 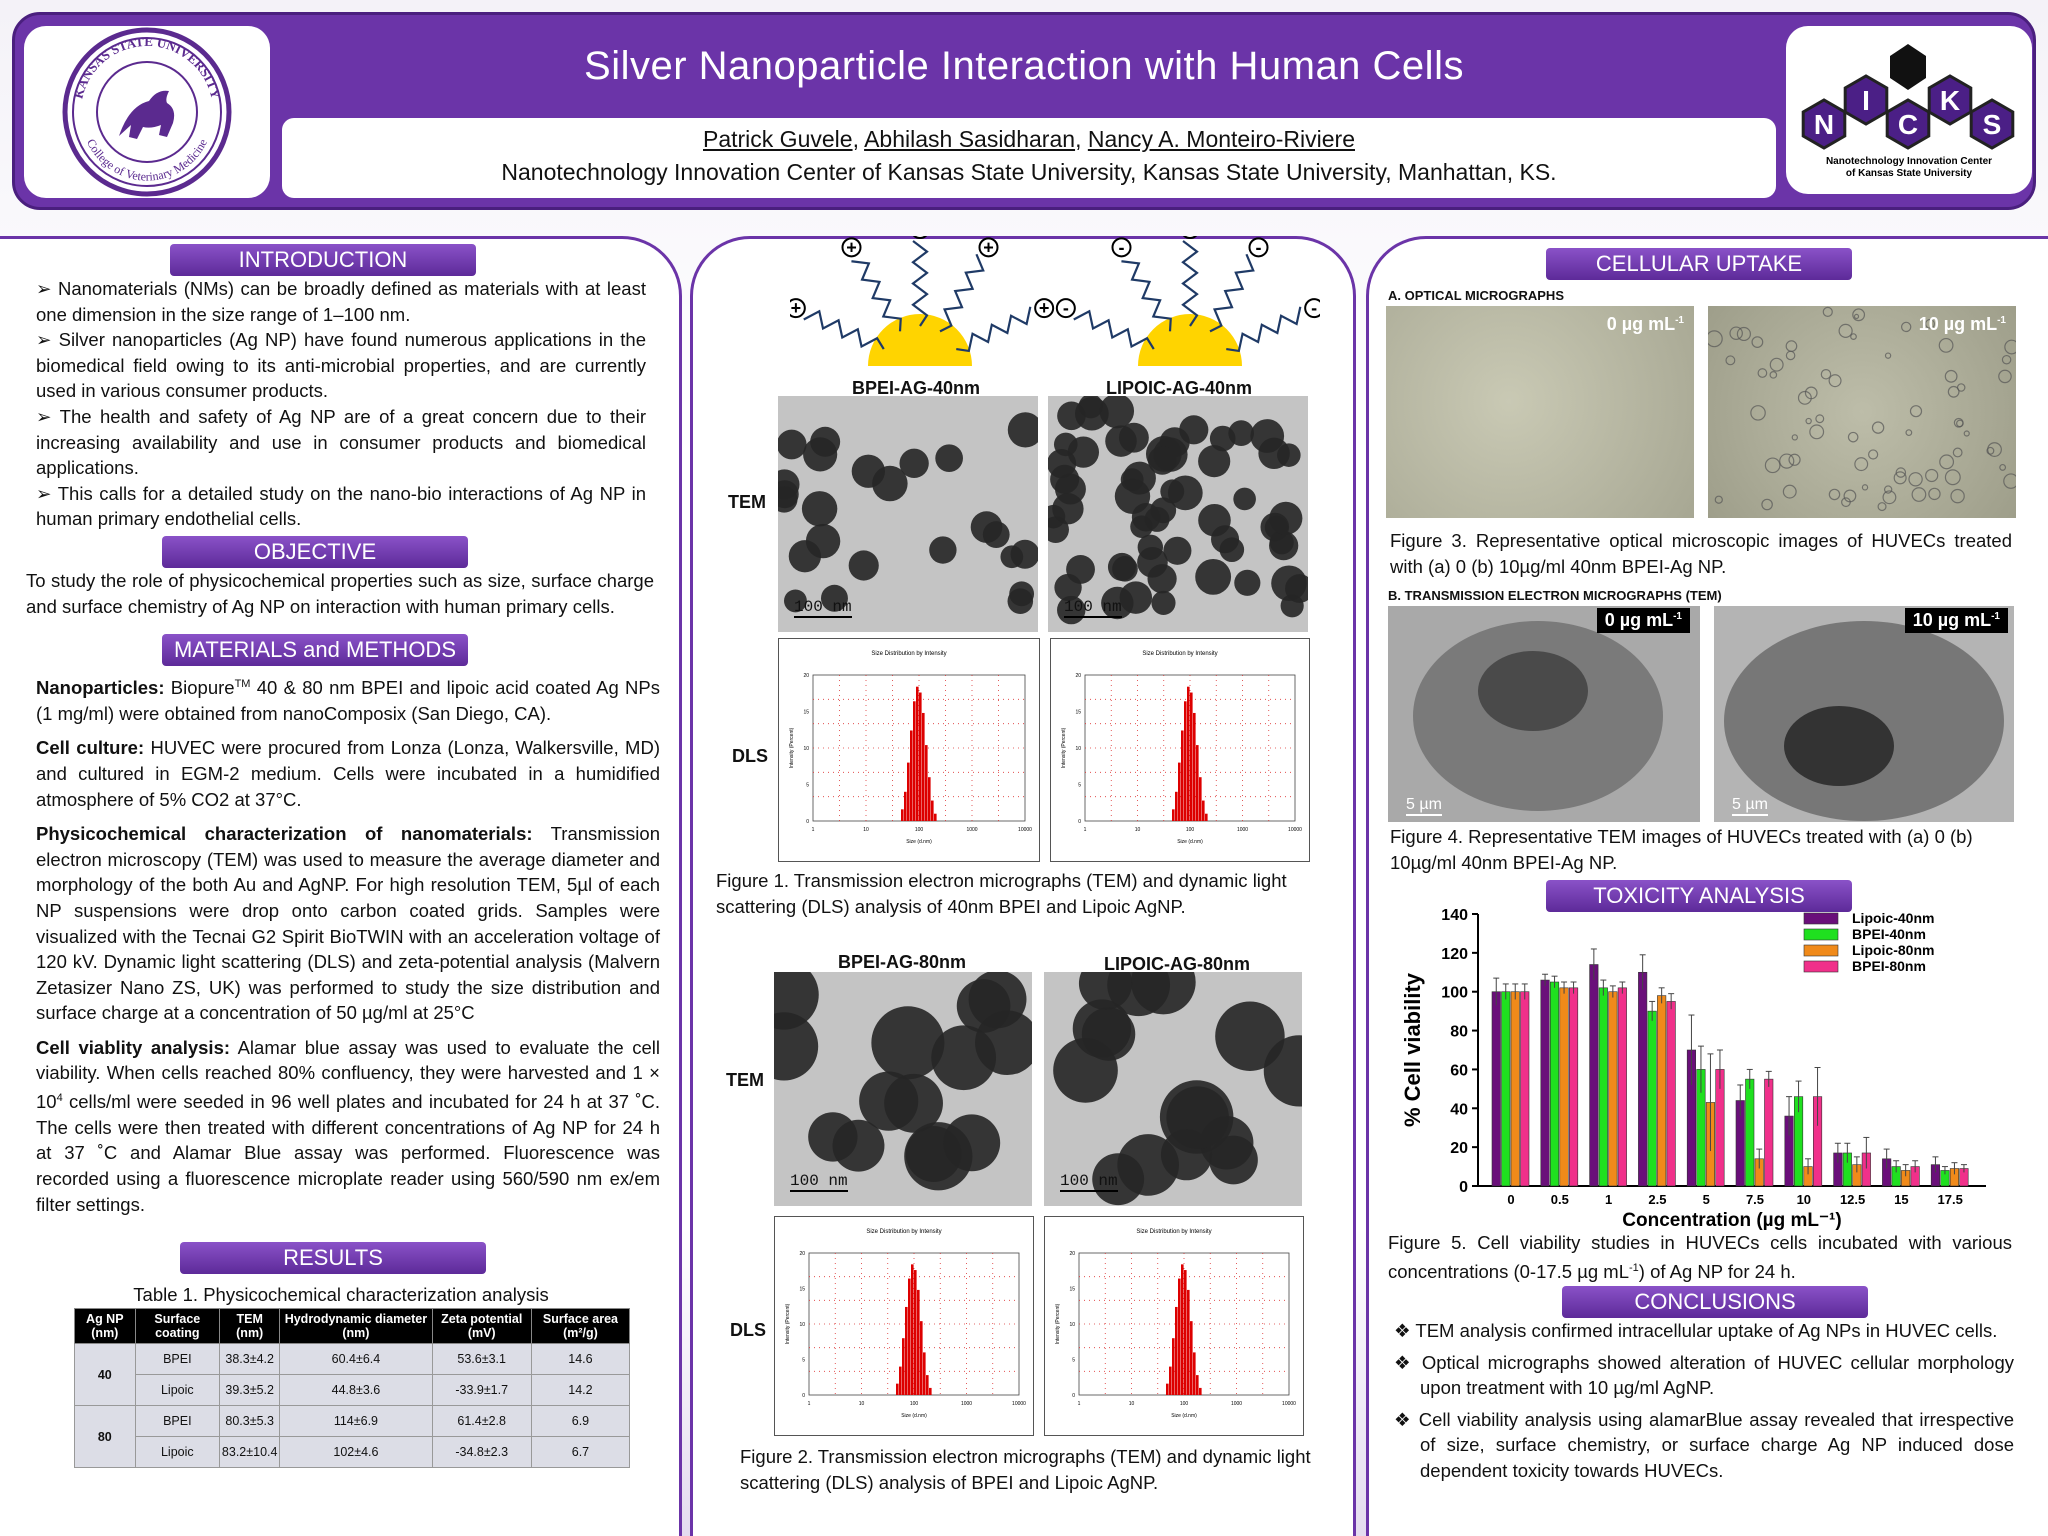 I want to click on x-tick-label: 1, so click(x=1608, y=1199).